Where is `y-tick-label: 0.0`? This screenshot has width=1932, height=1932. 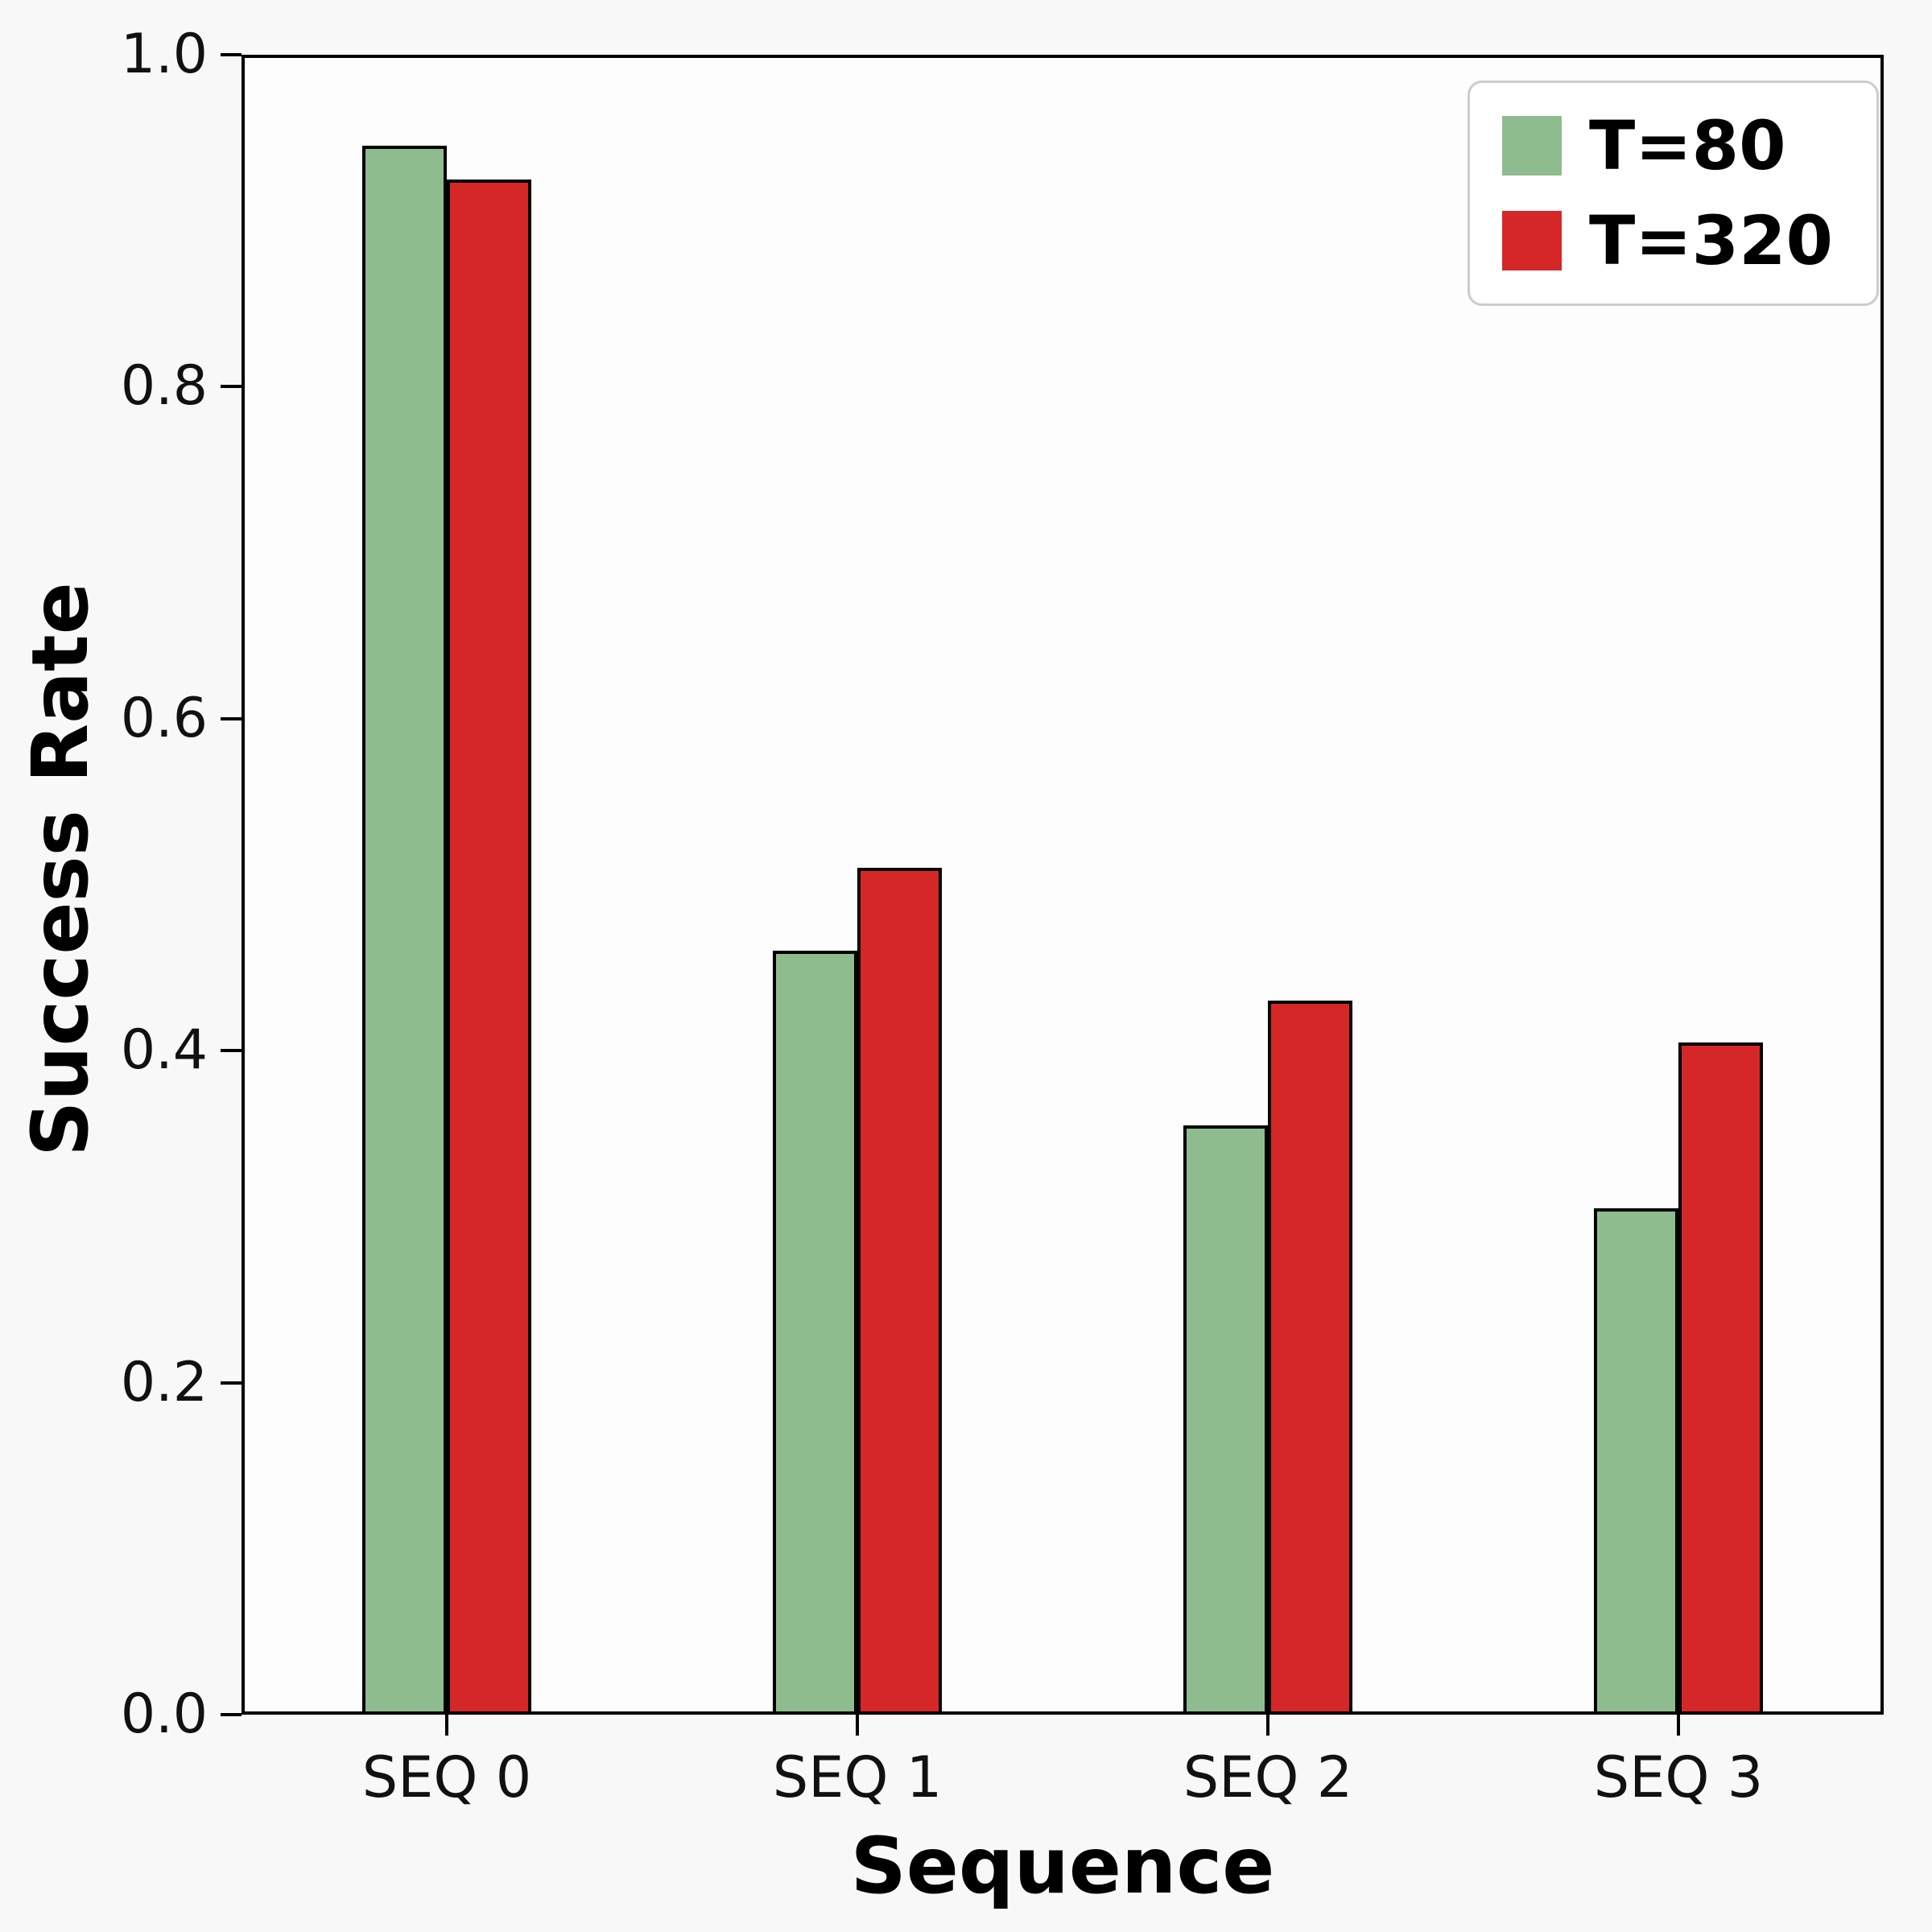
y-tick-label: 0.0 is located at coordinates (164, 1714).